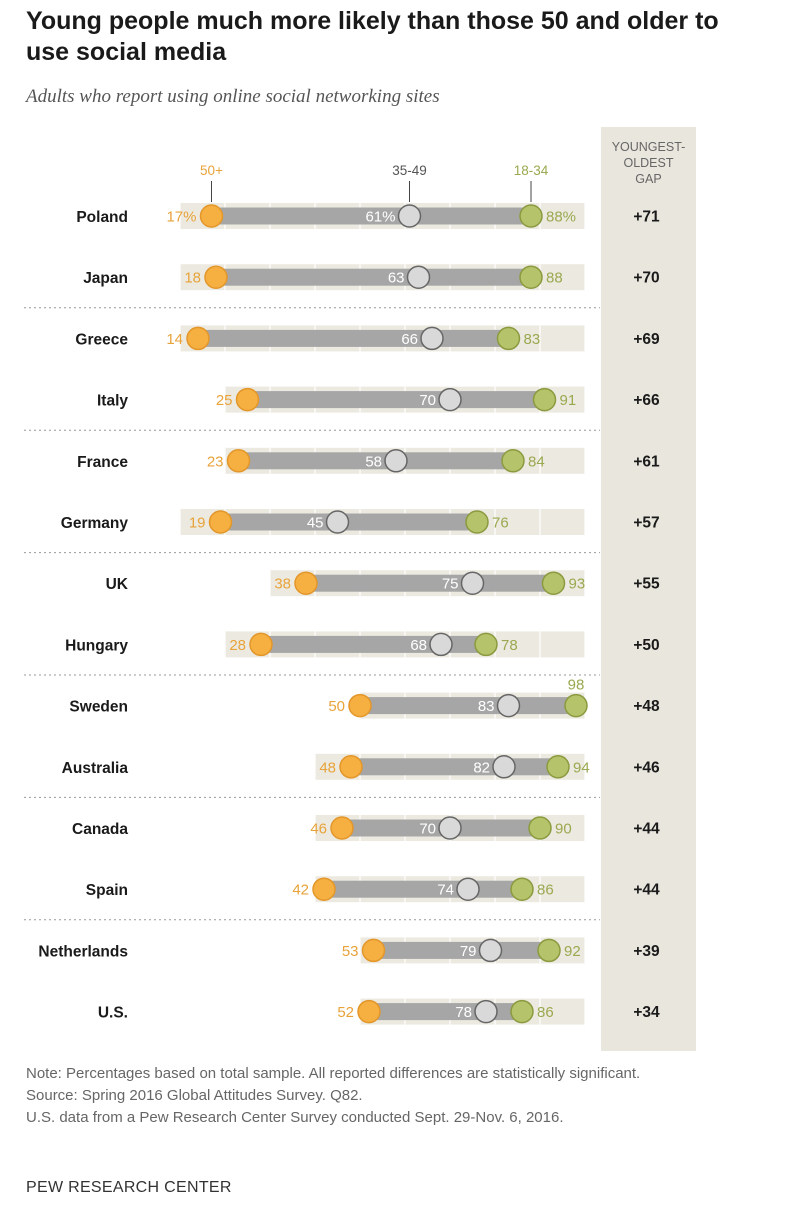  What do you see at coordinates (83, 951) in the screenshot?
I see `country-label: Netherlands` at bounding box center [83, 951].